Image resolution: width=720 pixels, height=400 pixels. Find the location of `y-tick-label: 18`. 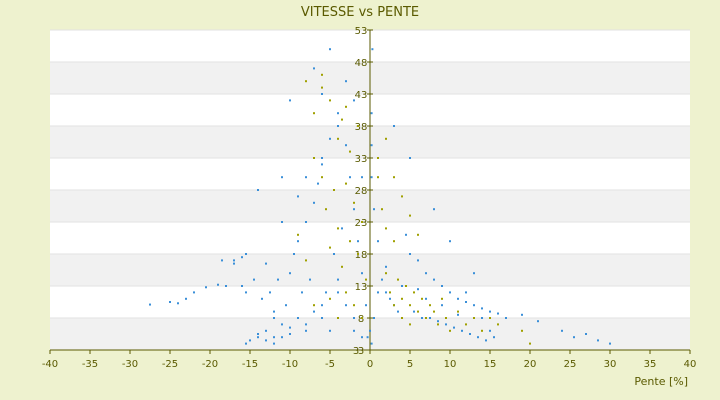

y-tick-label: 18 is located at coordinates (361, 255).